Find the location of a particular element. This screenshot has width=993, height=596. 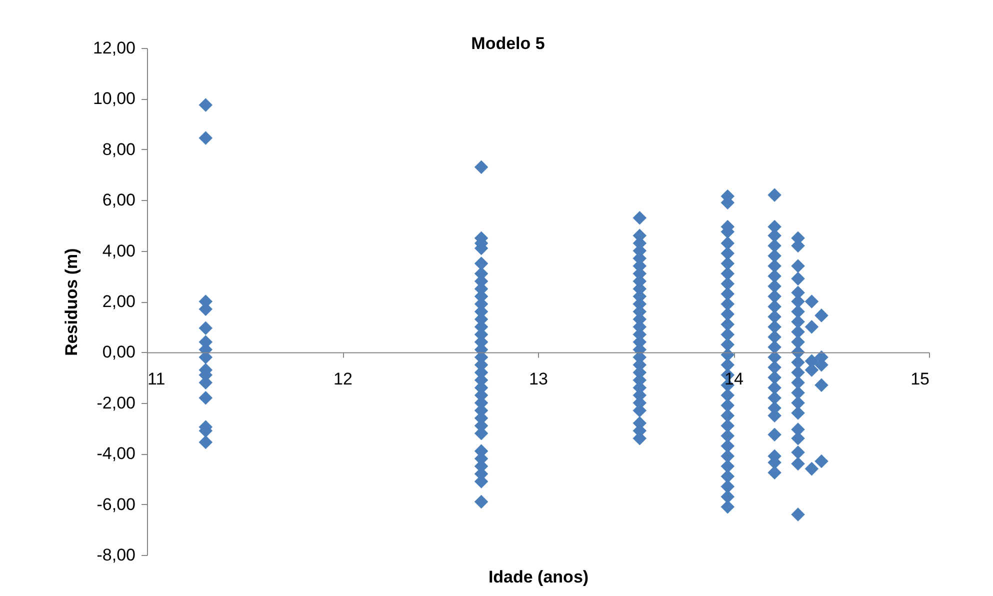

y-tick-label: 4,00 is located at coordinates (119, 250).